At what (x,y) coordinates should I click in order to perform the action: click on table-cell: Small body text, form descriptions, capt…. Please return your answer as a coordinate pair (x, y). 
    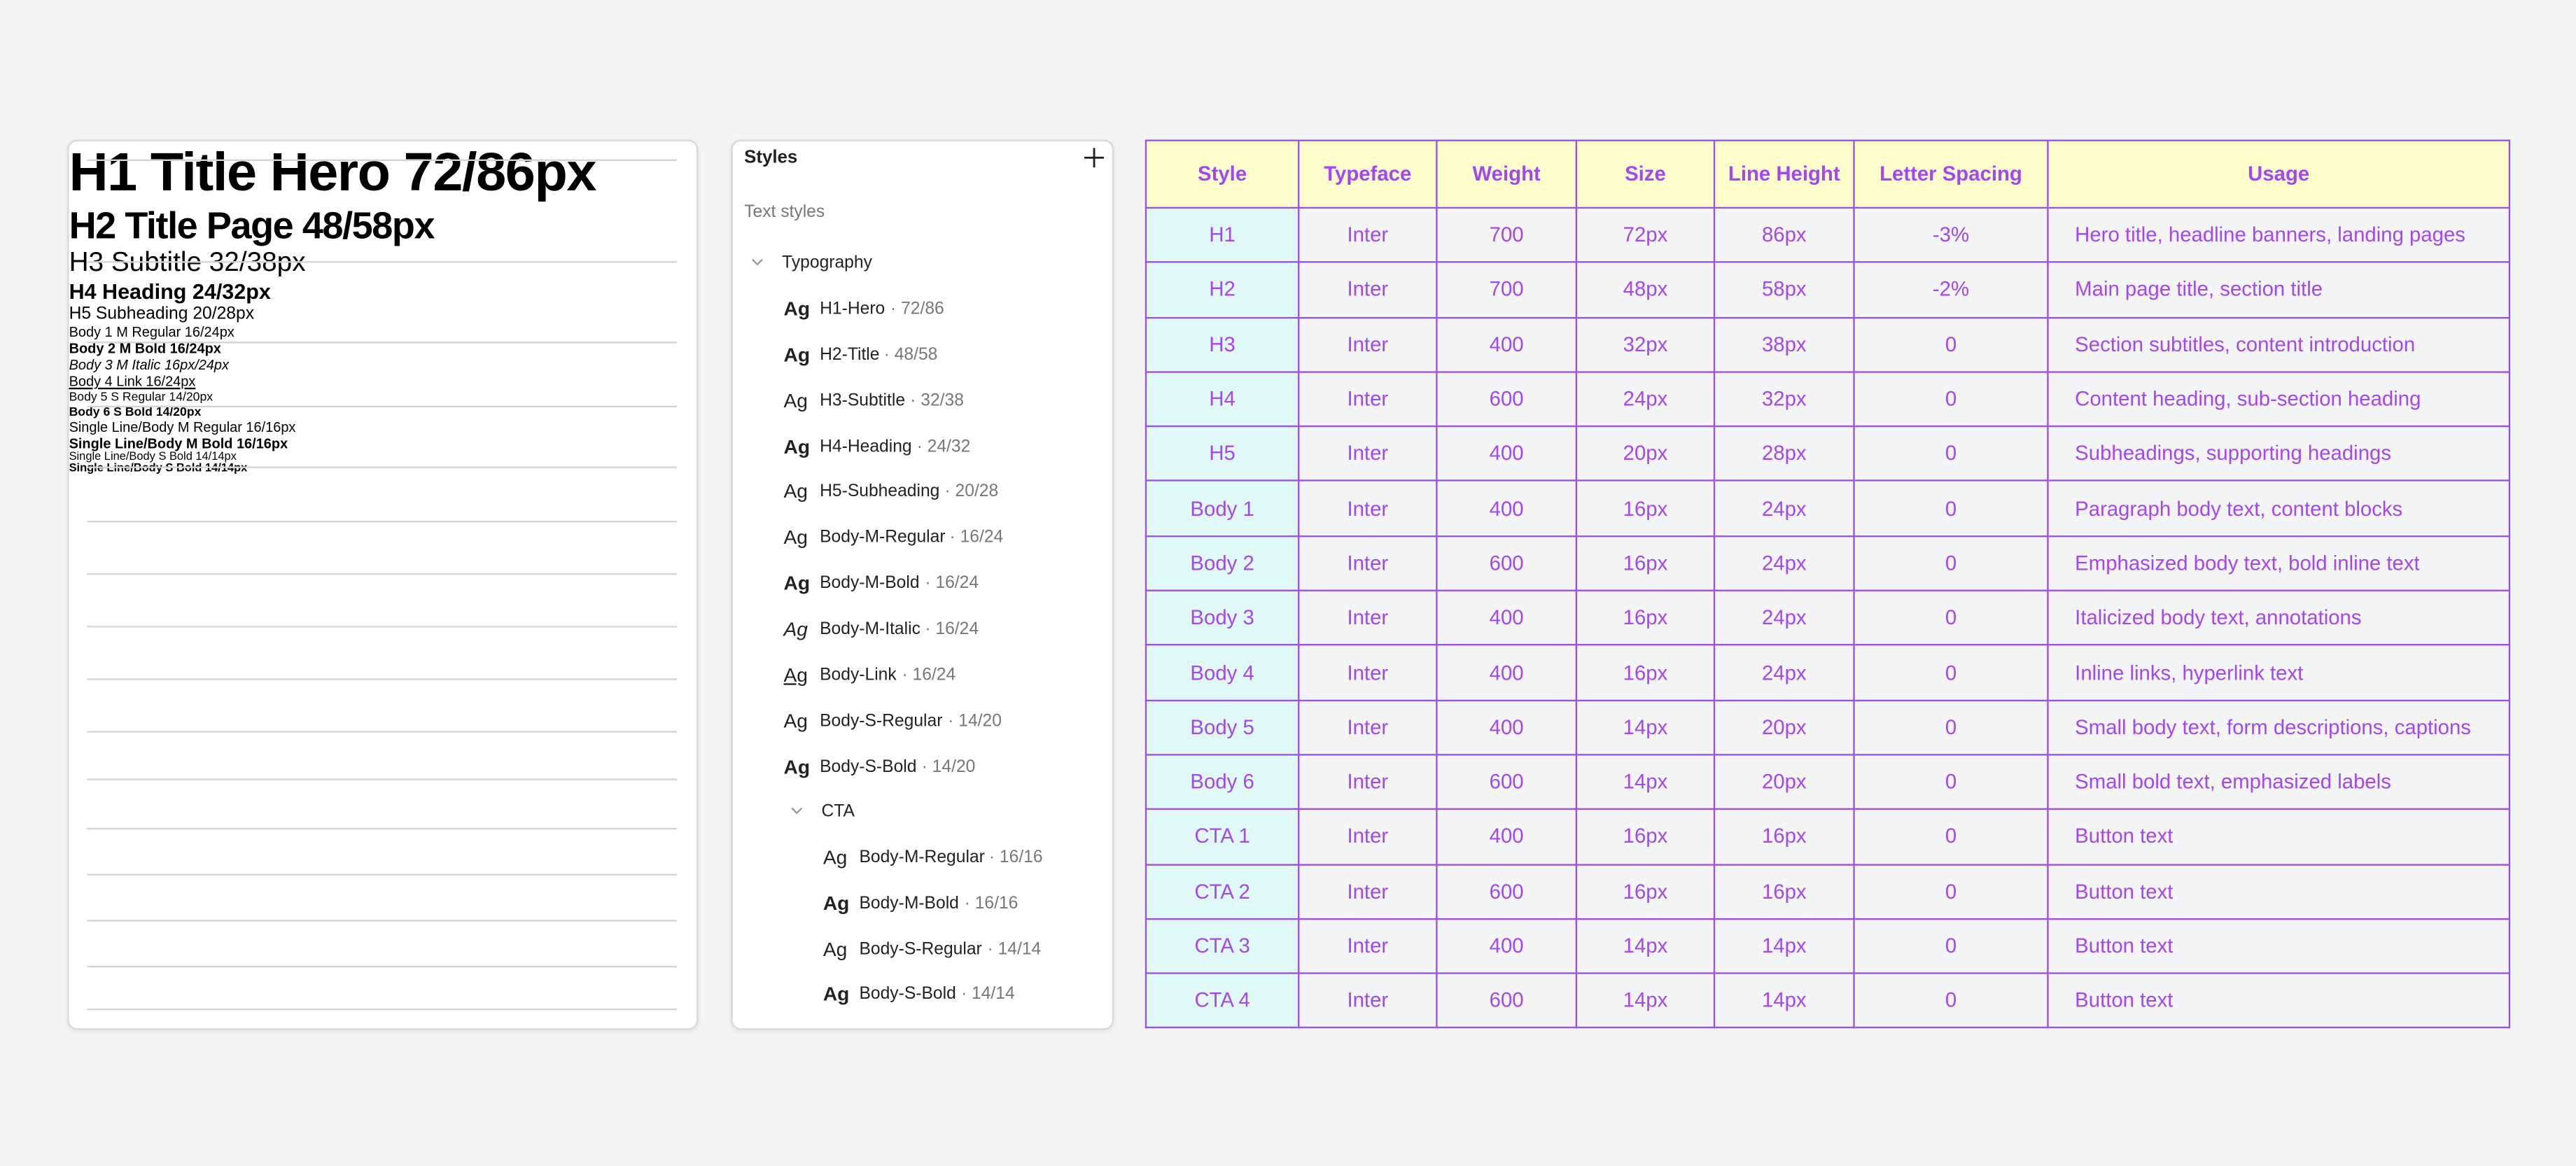
    Looking at the image, I should click on (2279, 727).